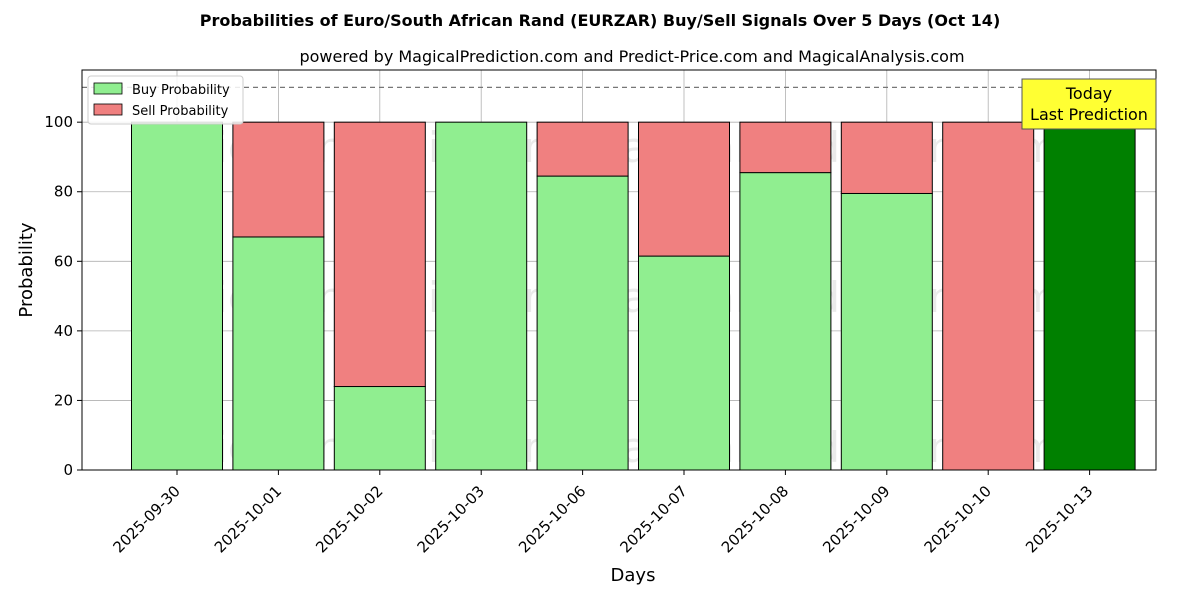 The image size is (1200, 600). Describe the element at coordinates (653, 519) in the screenshot. I see `x-tick-label: 2025-10-07` at that location.